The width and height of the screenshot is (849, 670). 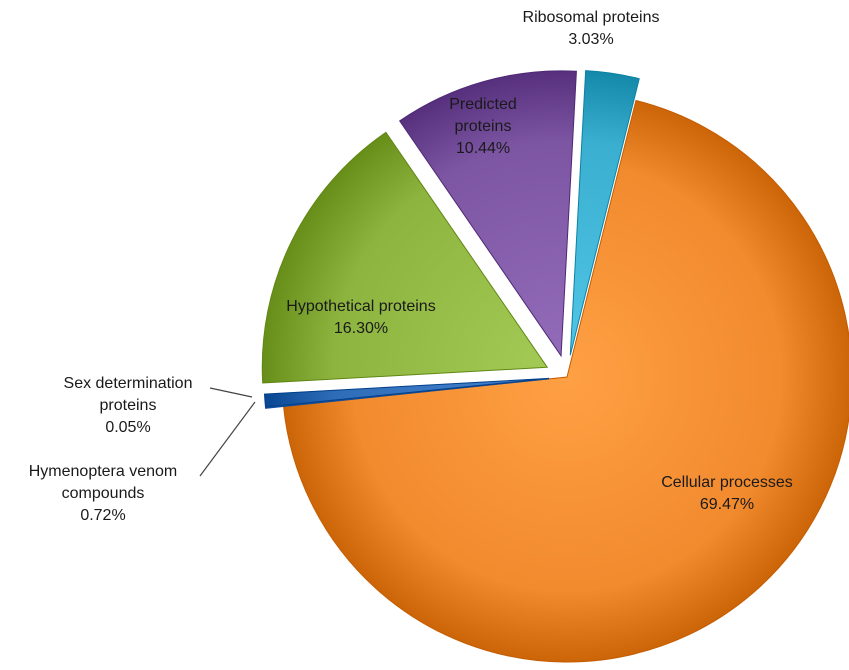 What do you see at coordinates (360, 306) in the screenshot?
I see `slice-name-hypothetical-proteins: Hypothetical proteins` at bounding box center [360, 306].